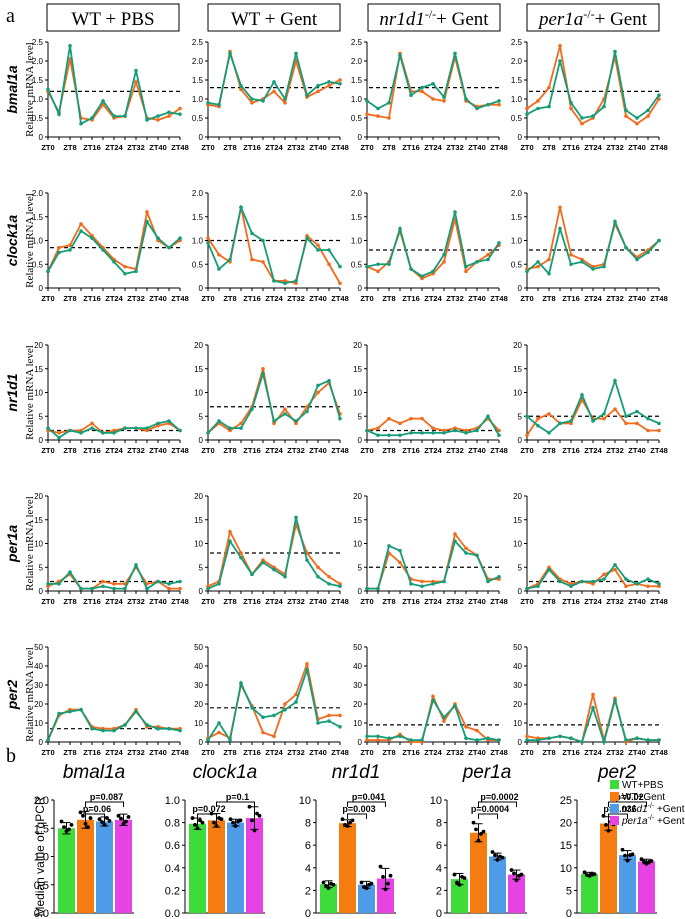  What do you see at coordinates (113, 17) in the screenshot?
I see `header-box` at bounding box center [113, 17].